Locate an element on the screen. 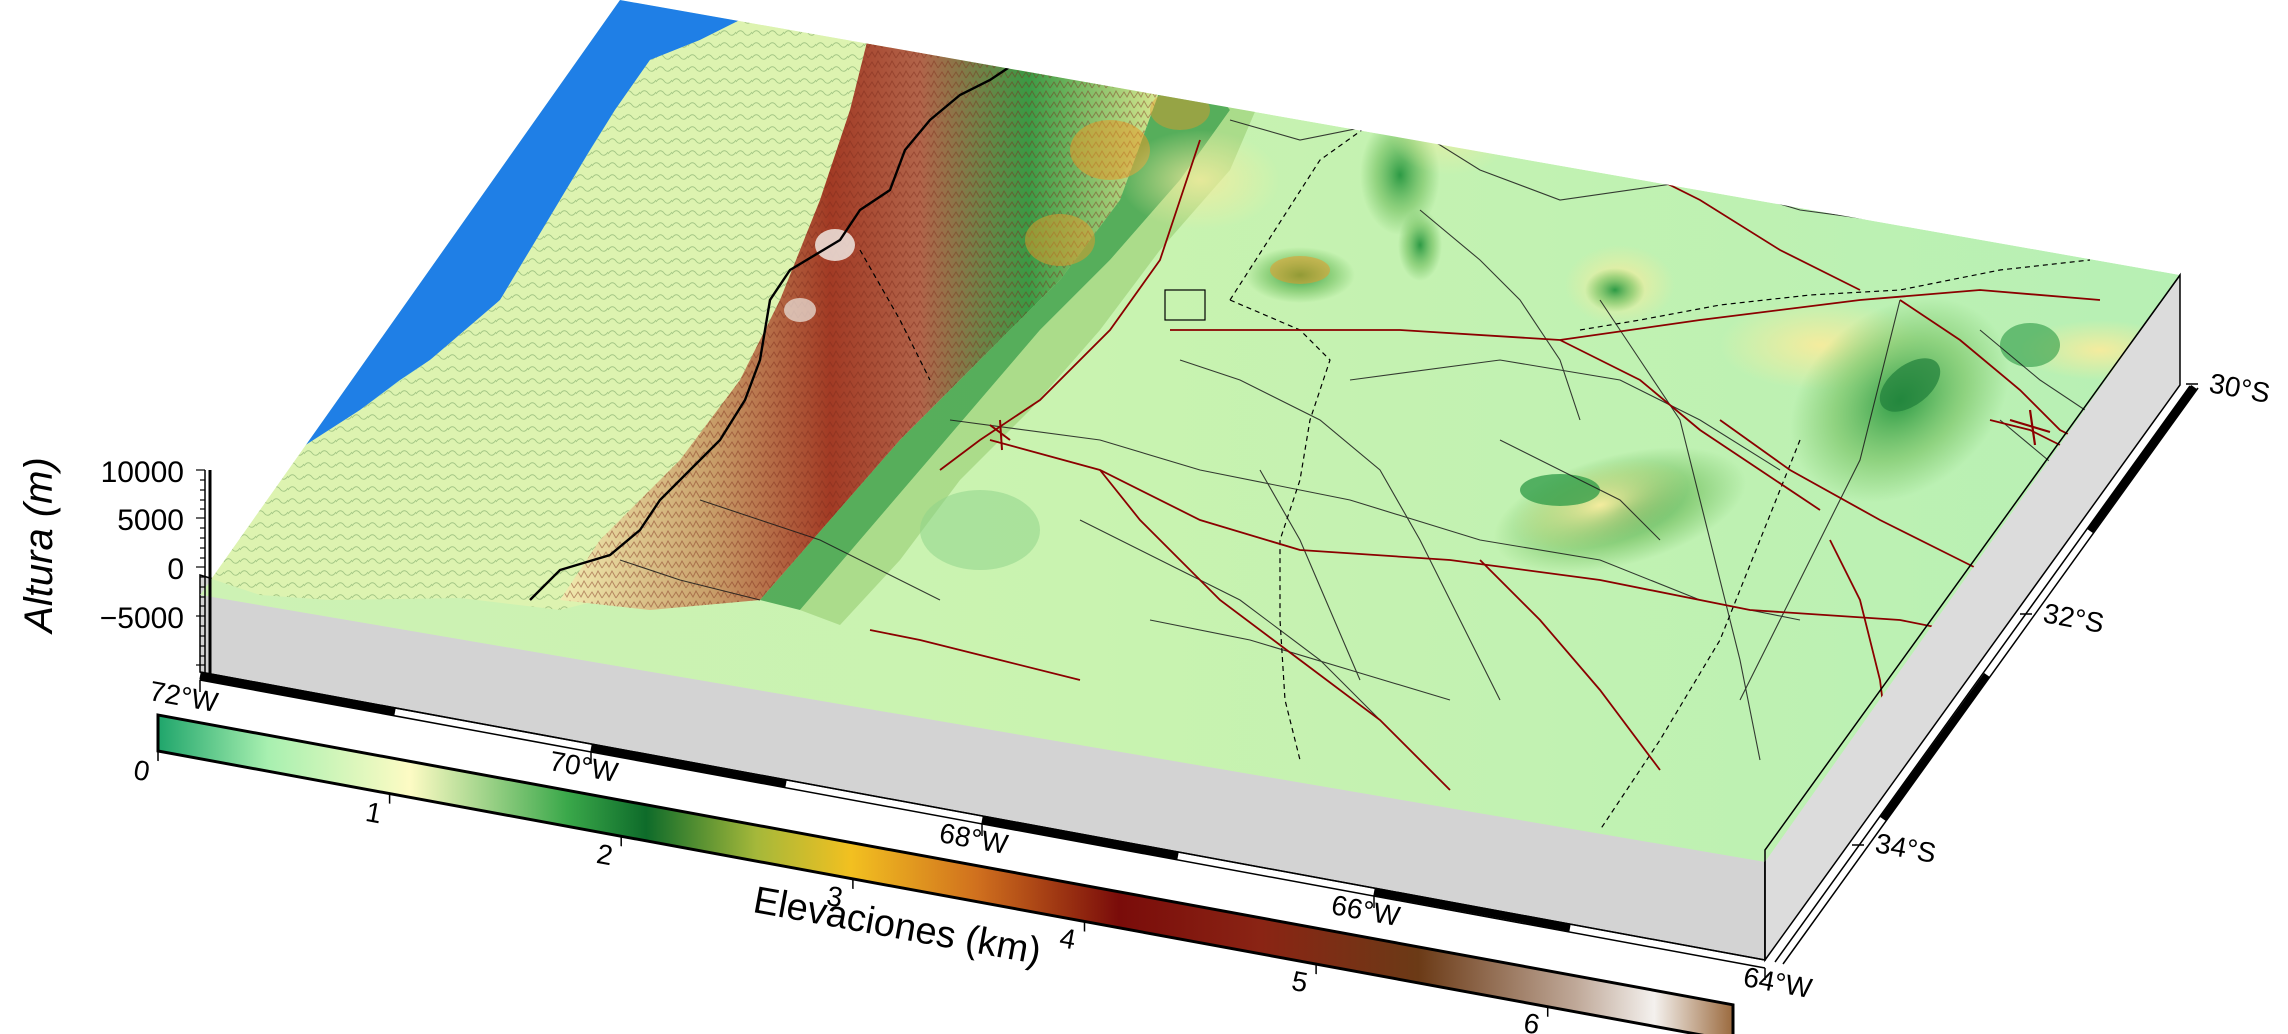 Image resolution: width=2288 pixels, height=1034 pixels. cb-tick-2: 2 is located at coordinates (604, 854).